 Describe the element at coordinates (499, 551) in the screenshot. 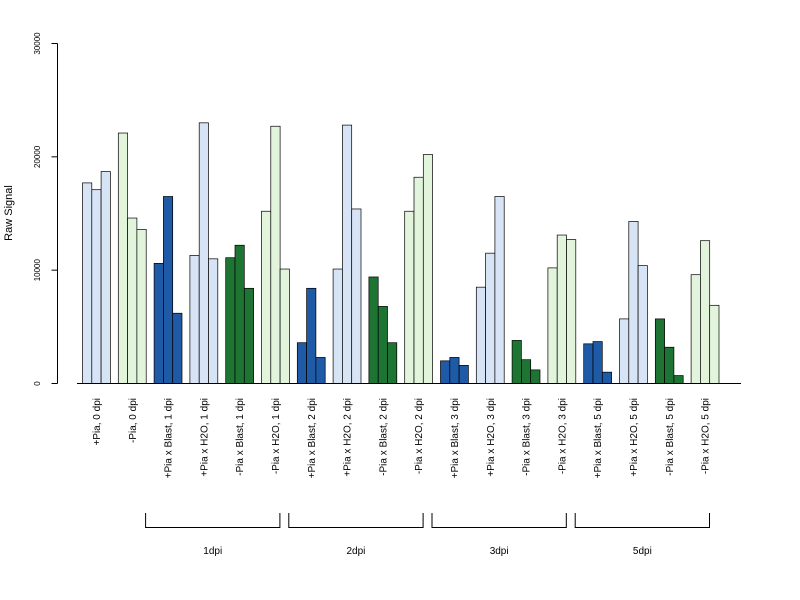

I see `group-label: 3dpi` at that location.